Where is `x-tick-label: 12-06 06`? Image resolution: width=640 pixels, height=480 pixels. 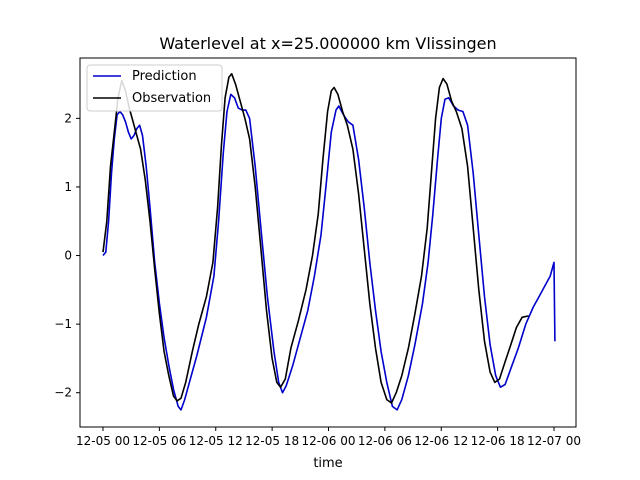
x-tick-label: 12-06 06 is located at coordinates (385, 441).